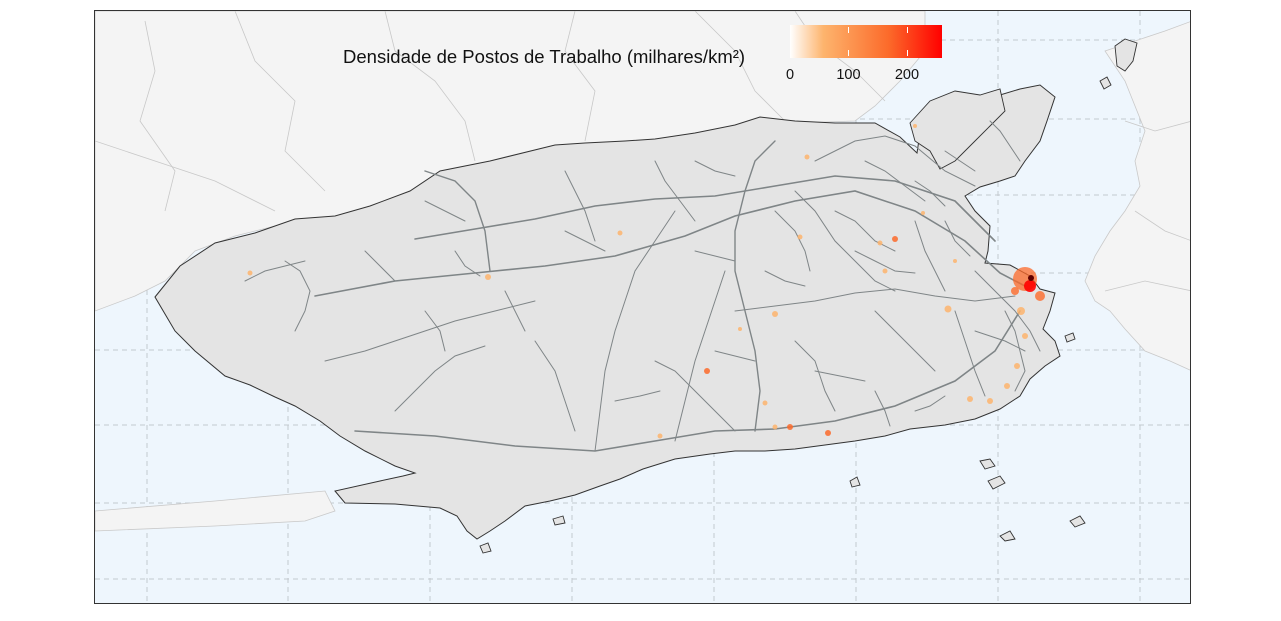 The width and height of the screenshot is (1281, 621). I want to click on legend-colorbar, so click(866, 41).